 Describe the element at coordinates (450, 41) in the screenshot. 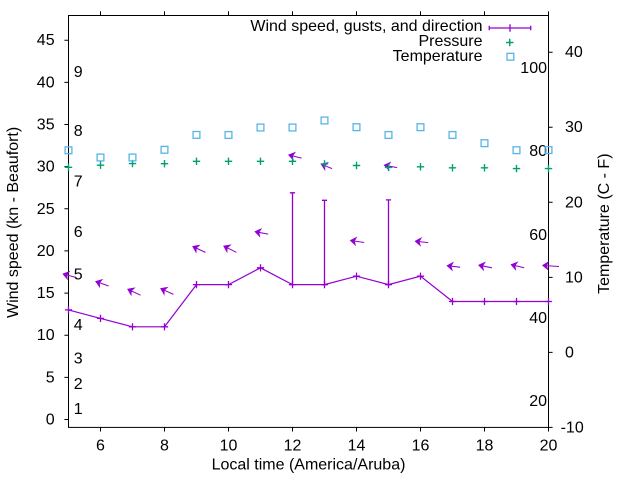

I see `svg-text: Pressure` at that location.